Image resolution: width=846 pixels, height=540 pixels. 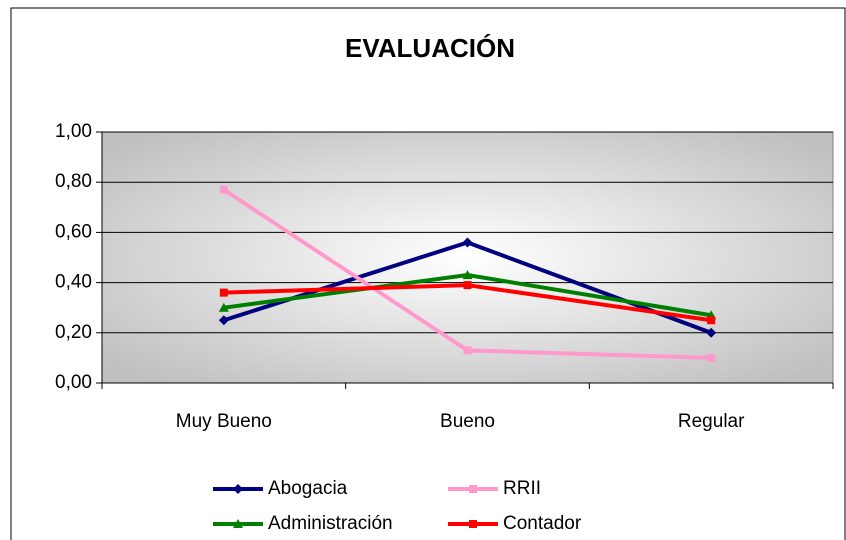 What do you see at coordinates (73, 231) in the screenshot?
I see `y-tick-label: 0,60` at bounding box center [73, 231].